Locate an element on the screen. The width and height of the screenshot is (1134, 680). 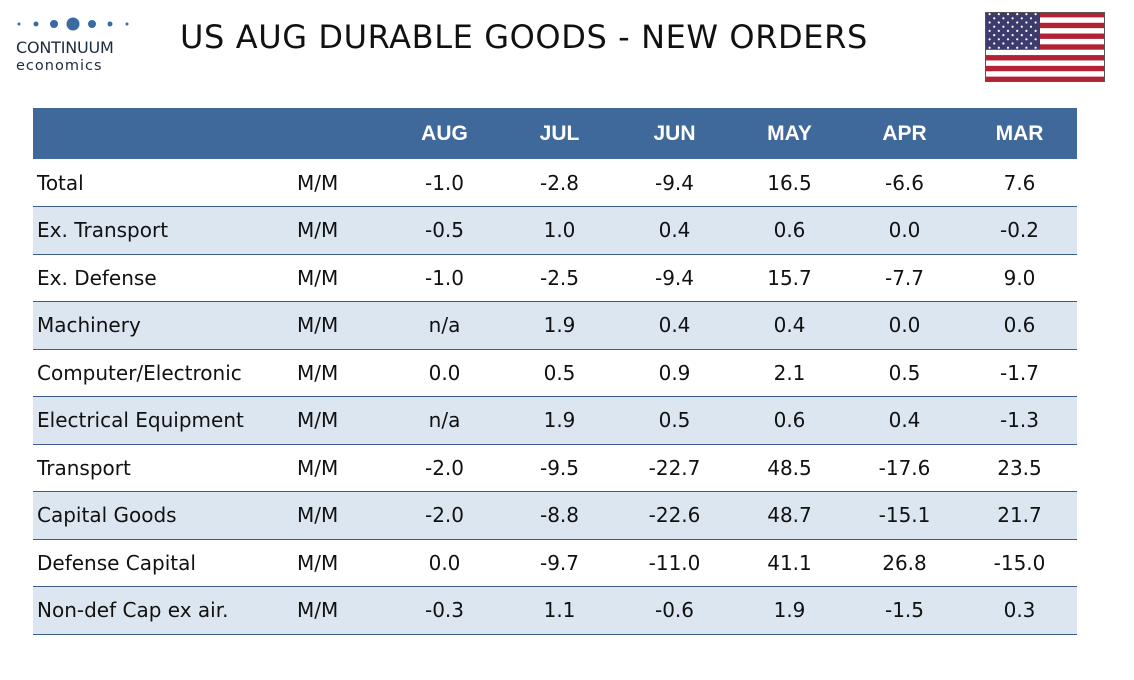
column-header-apr: APR is located at coordinates (904, 133).